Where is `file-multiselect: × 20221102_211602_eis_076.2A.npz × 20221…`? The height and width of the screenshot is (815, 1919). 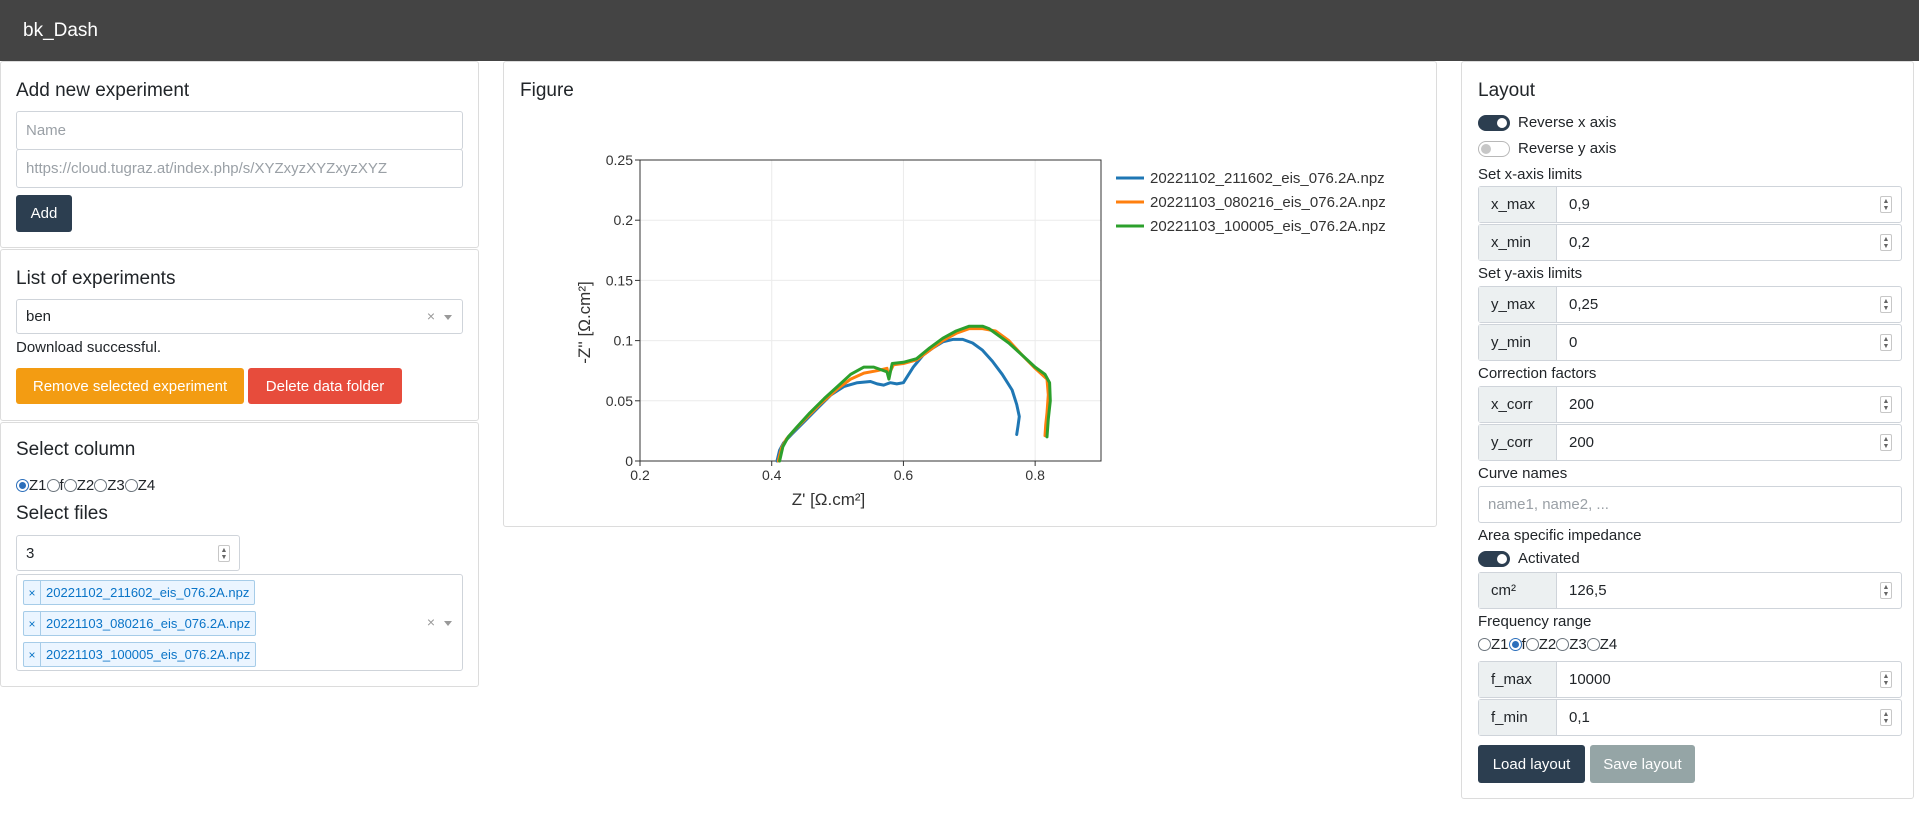 file-multiselect: × 20221102_211602_eis_076.2A.npz × 20221… is located at coordinates (239, 622).